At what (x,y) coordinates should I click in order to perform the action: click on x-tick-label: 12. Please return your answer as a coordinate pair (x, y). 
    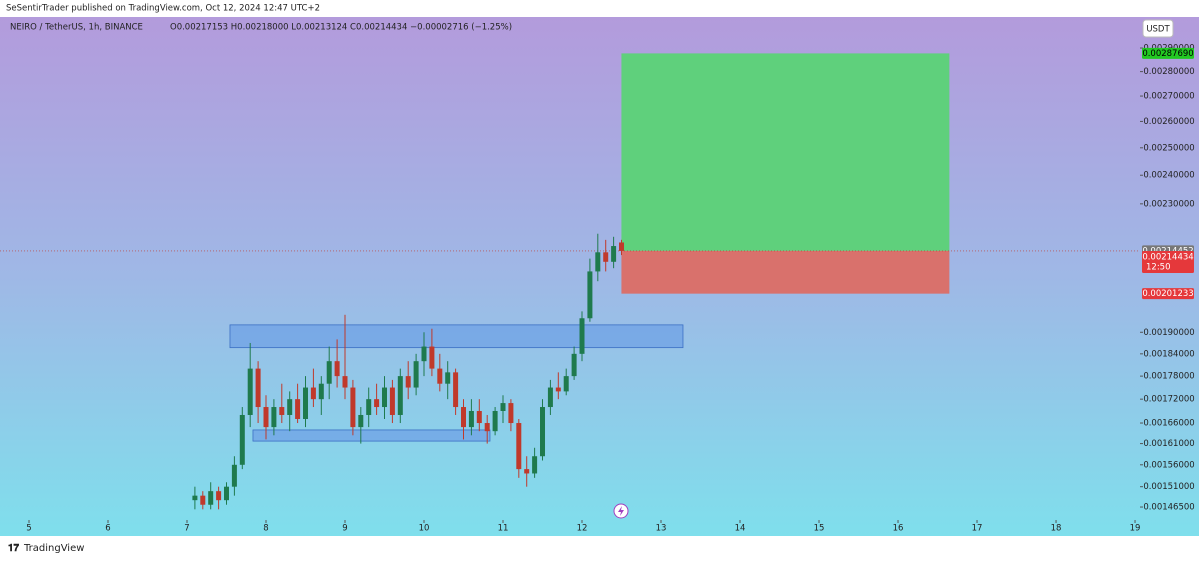
    Looking at the image, I should click on (582, 529).